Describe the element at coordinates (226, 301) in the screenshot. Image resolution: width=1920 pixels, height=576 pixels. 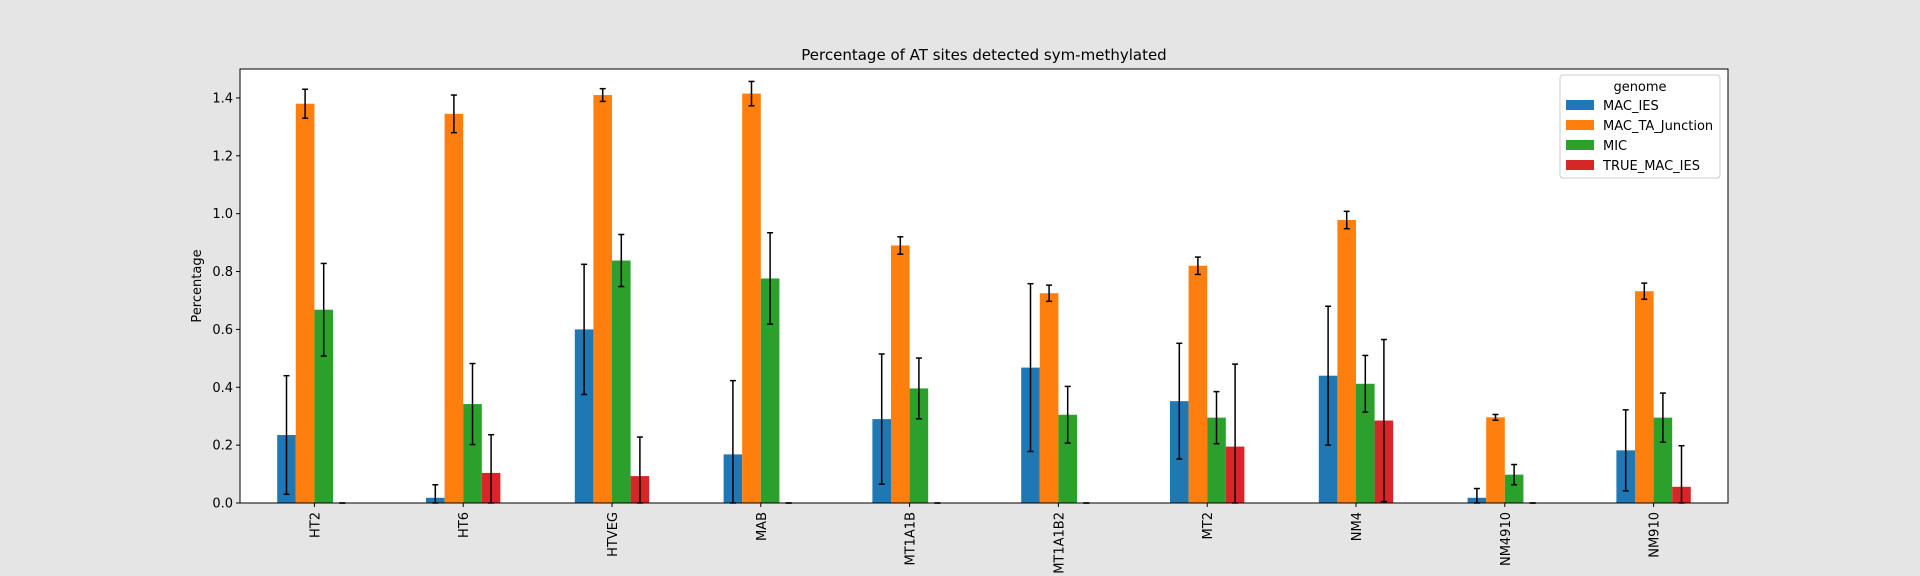
I see `y-axis: 0.0 0.2 0.4 0.6 0.8 1.0 1.2 1.4` at that location.